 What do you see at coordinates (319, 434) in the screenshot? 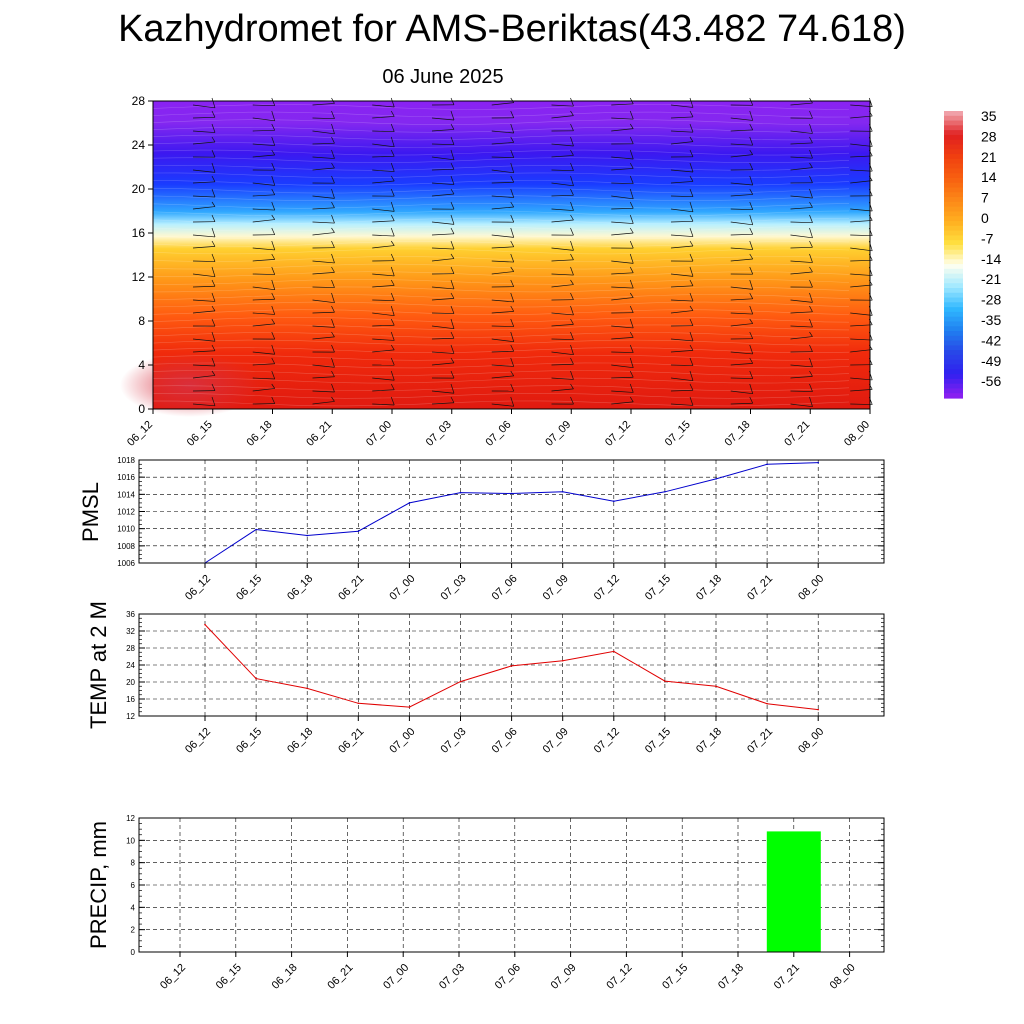
I see `heatmap-x-tick-label: 06_21` at bounding box center [319, 434].